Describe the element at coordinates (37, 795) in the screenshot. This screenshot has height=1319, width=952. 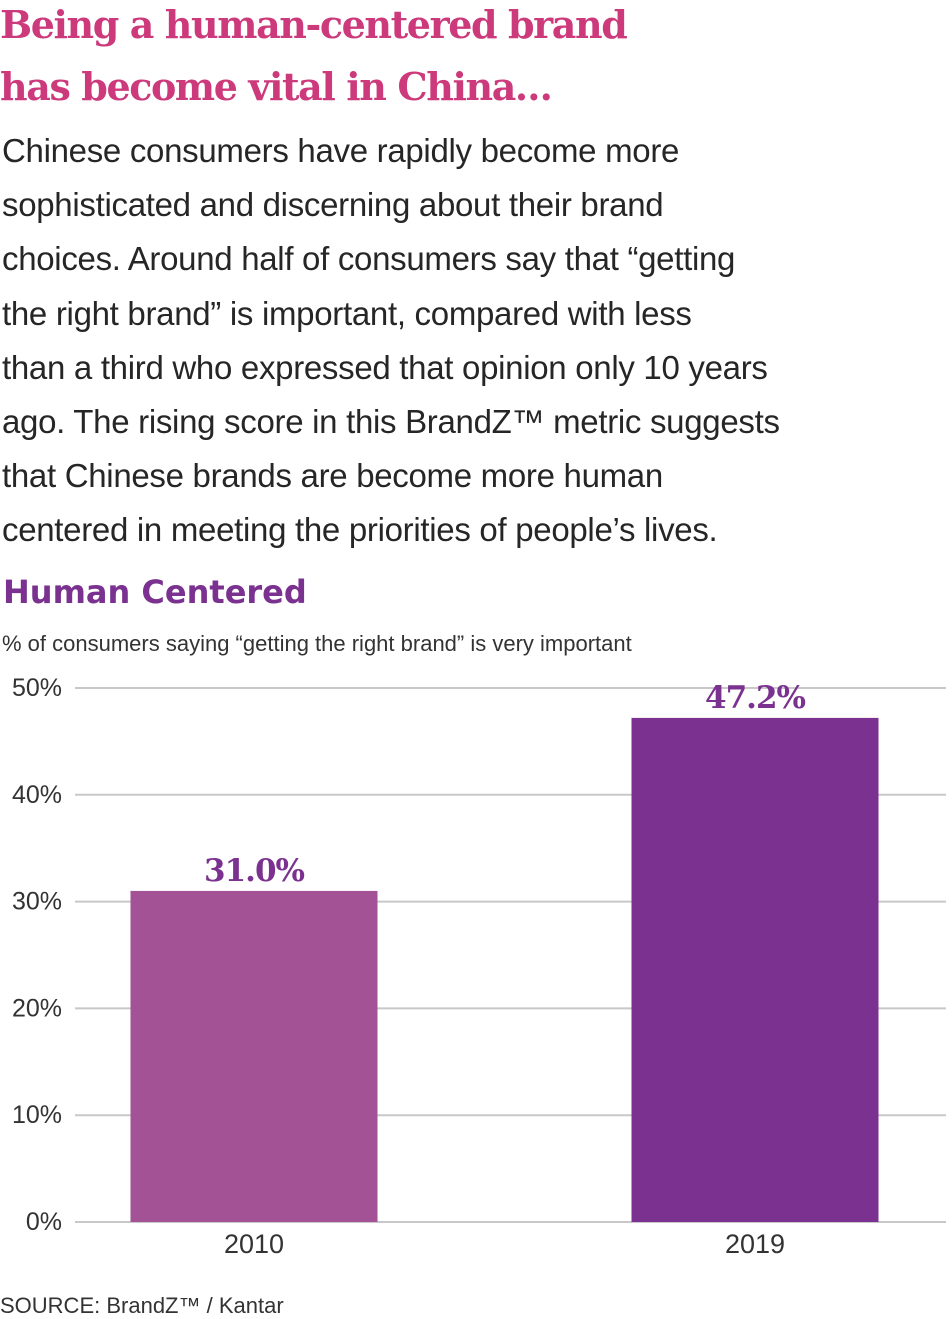
I see `y-tick-label: 40%` at that location.